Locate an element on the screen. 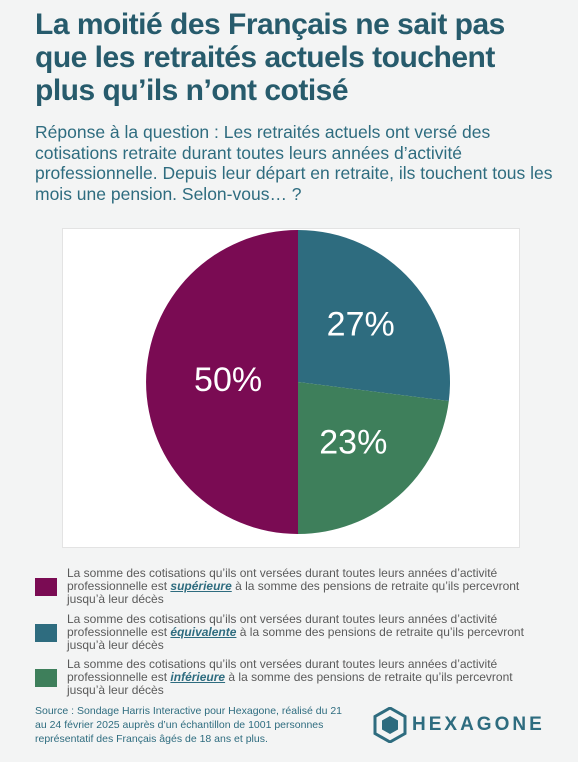  data-label: 23% is located at coordinates (353, 443).